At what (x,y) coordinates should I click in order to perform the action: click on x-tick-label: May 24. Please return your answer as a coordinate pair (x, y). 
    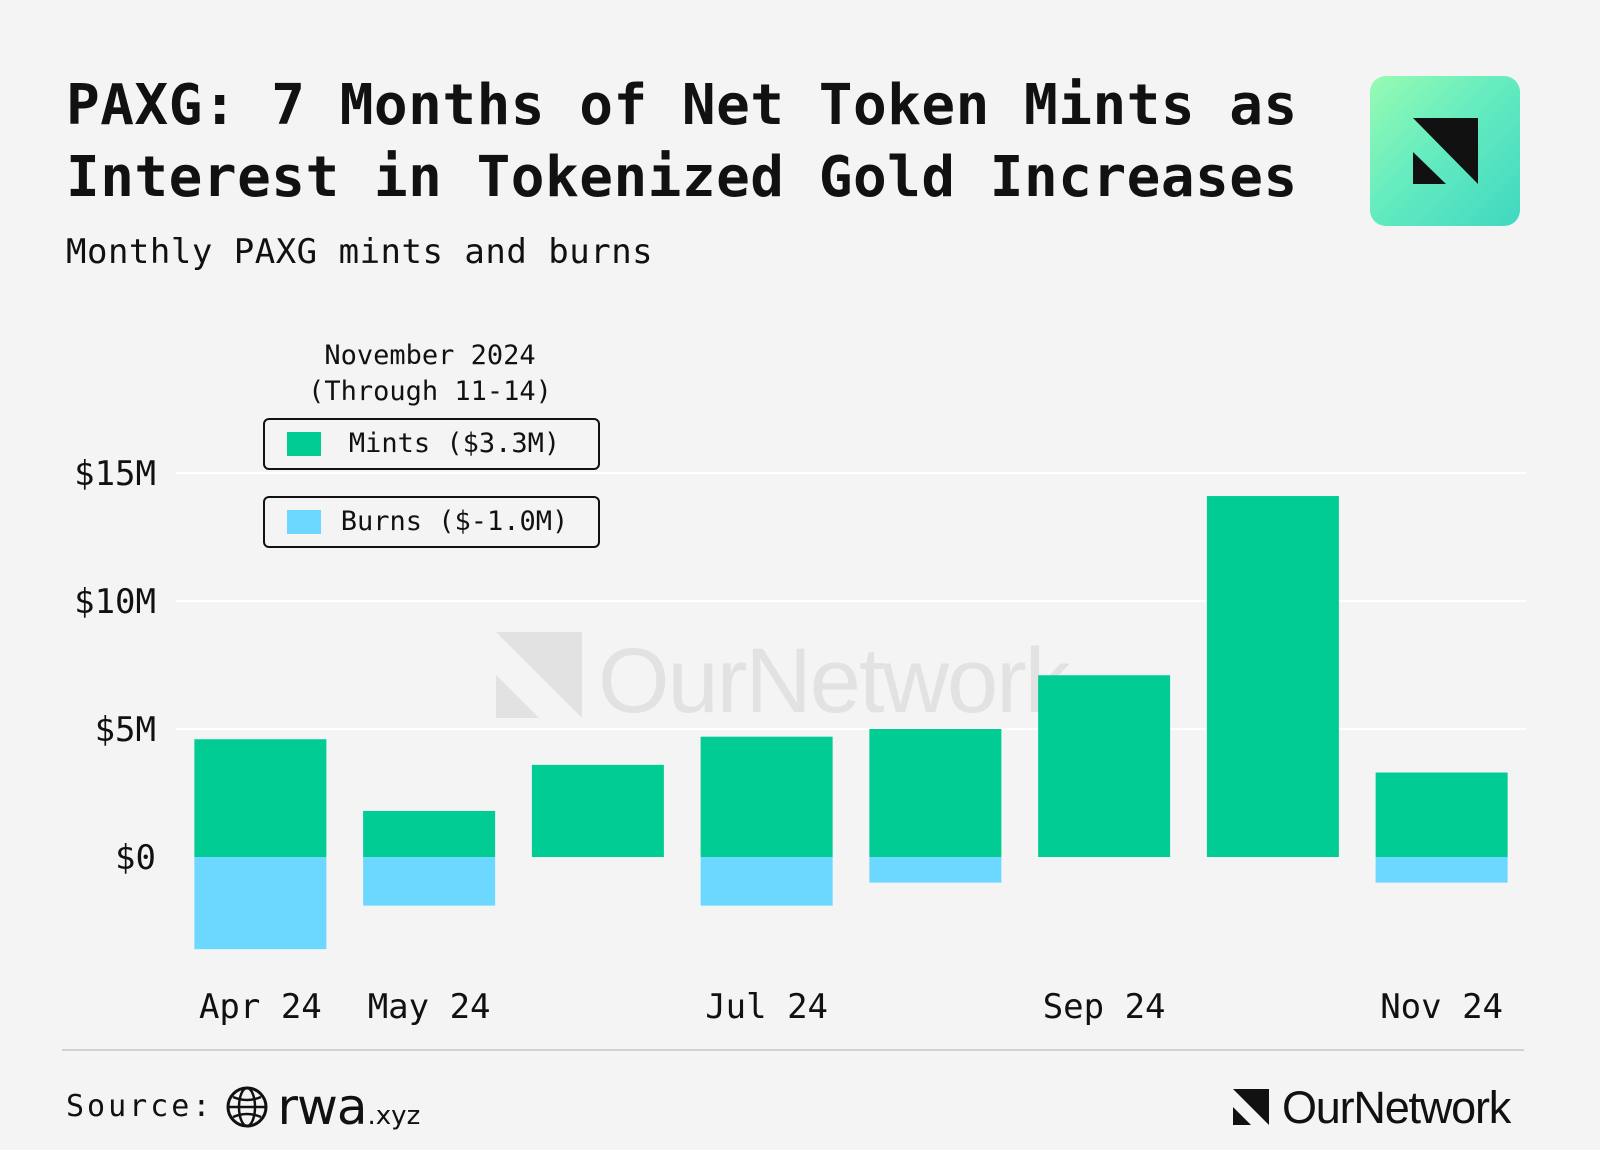
    Looking at the image, I should click on (429, 1007).